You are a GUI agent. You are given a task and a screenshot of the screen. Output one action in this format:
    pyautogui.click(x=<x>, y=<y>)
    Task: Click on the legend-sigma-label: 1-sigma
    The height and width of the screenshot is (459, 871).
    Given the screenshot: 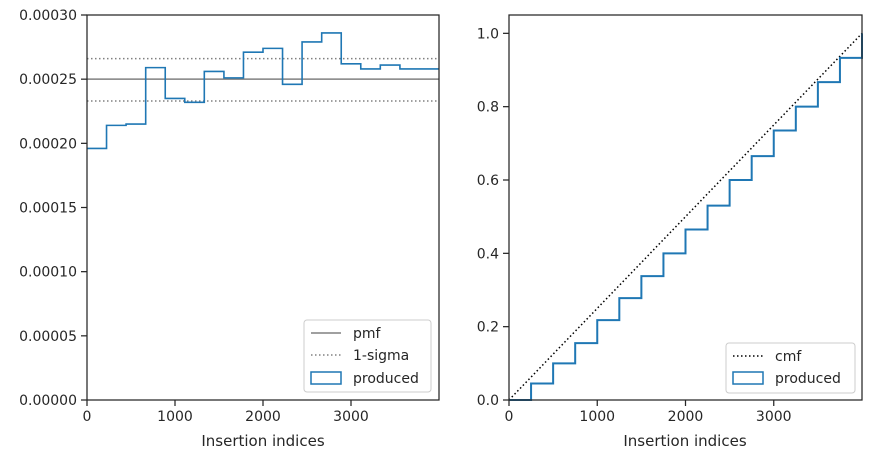 What is the action you would take?
    pyautogui.click(x=381, y=356)
    